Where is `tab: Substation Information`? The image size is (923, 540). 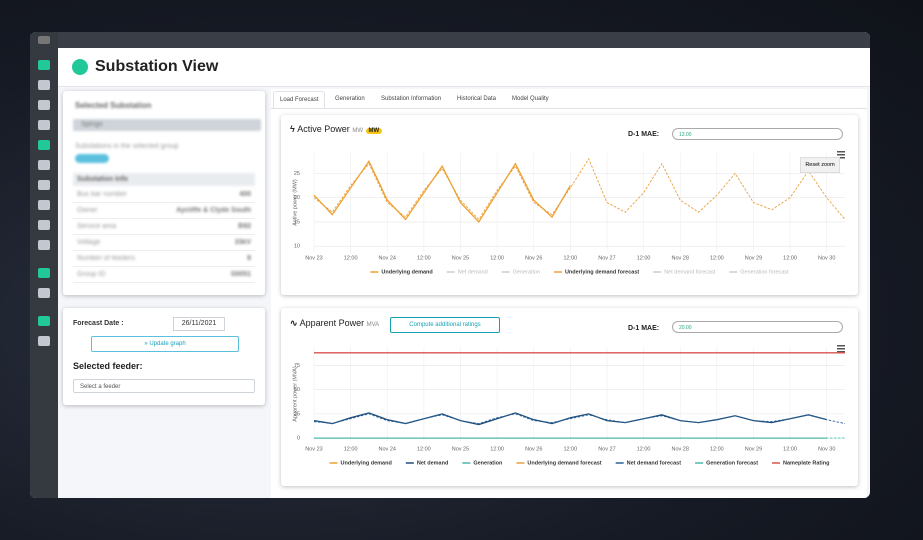
tab: Substation Information is located at coordinates (411, 99).